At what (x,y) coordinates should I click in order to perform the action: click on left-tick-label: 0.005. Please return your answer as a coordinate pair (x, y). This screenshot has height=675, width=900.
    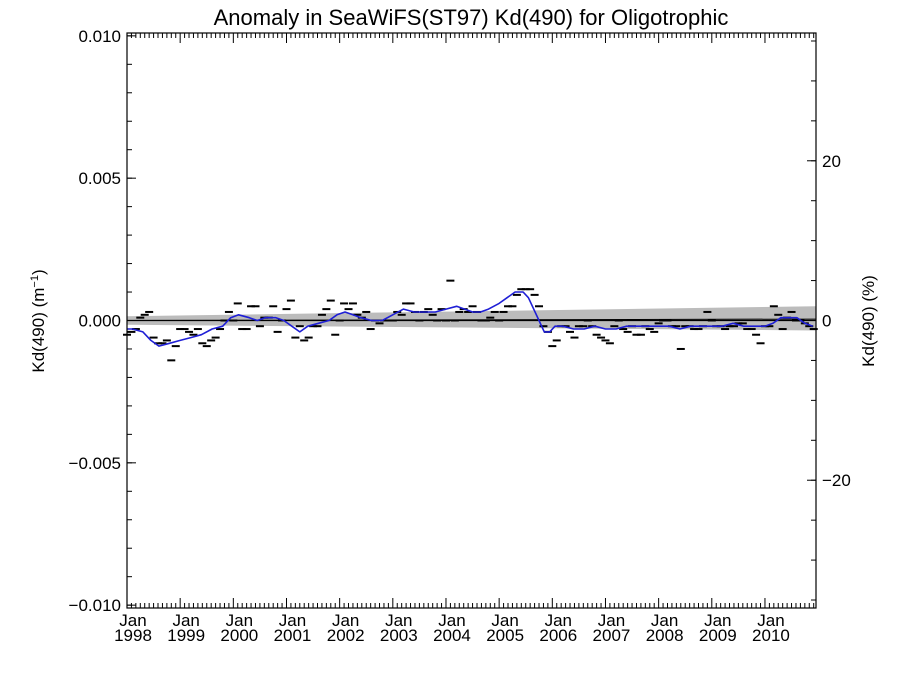
    Looking at the image, I should click on (99, 178).